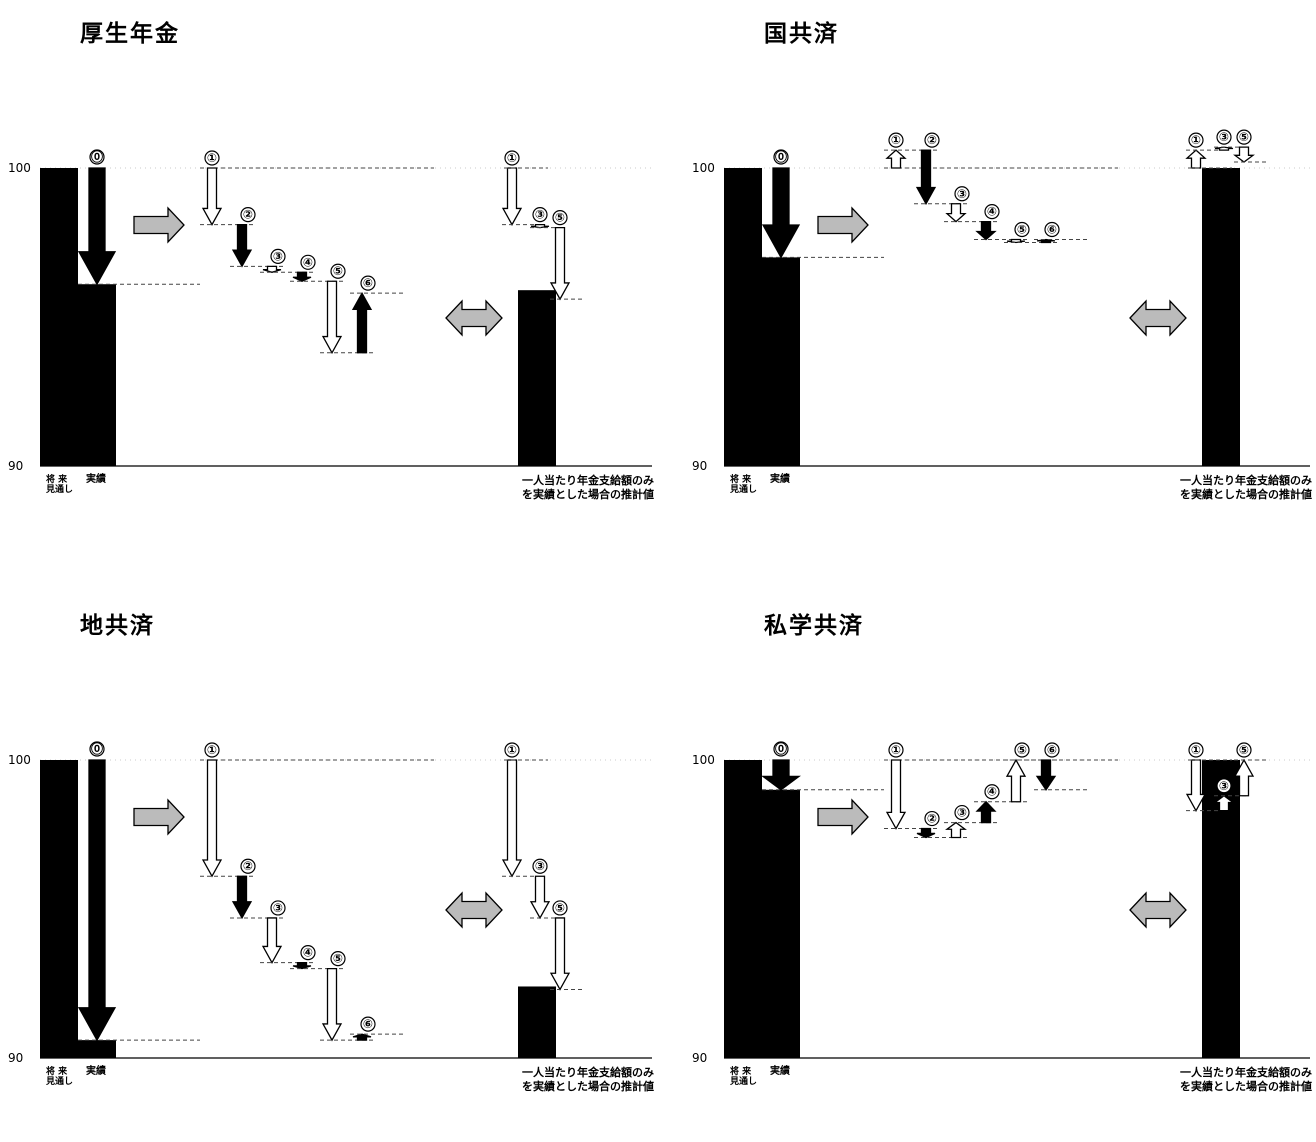 The width and height of the screenshot is (1316, 1142). Describe the element at coordinates (97, 1049) in the screenshot. I see `bar-actual` at that location.